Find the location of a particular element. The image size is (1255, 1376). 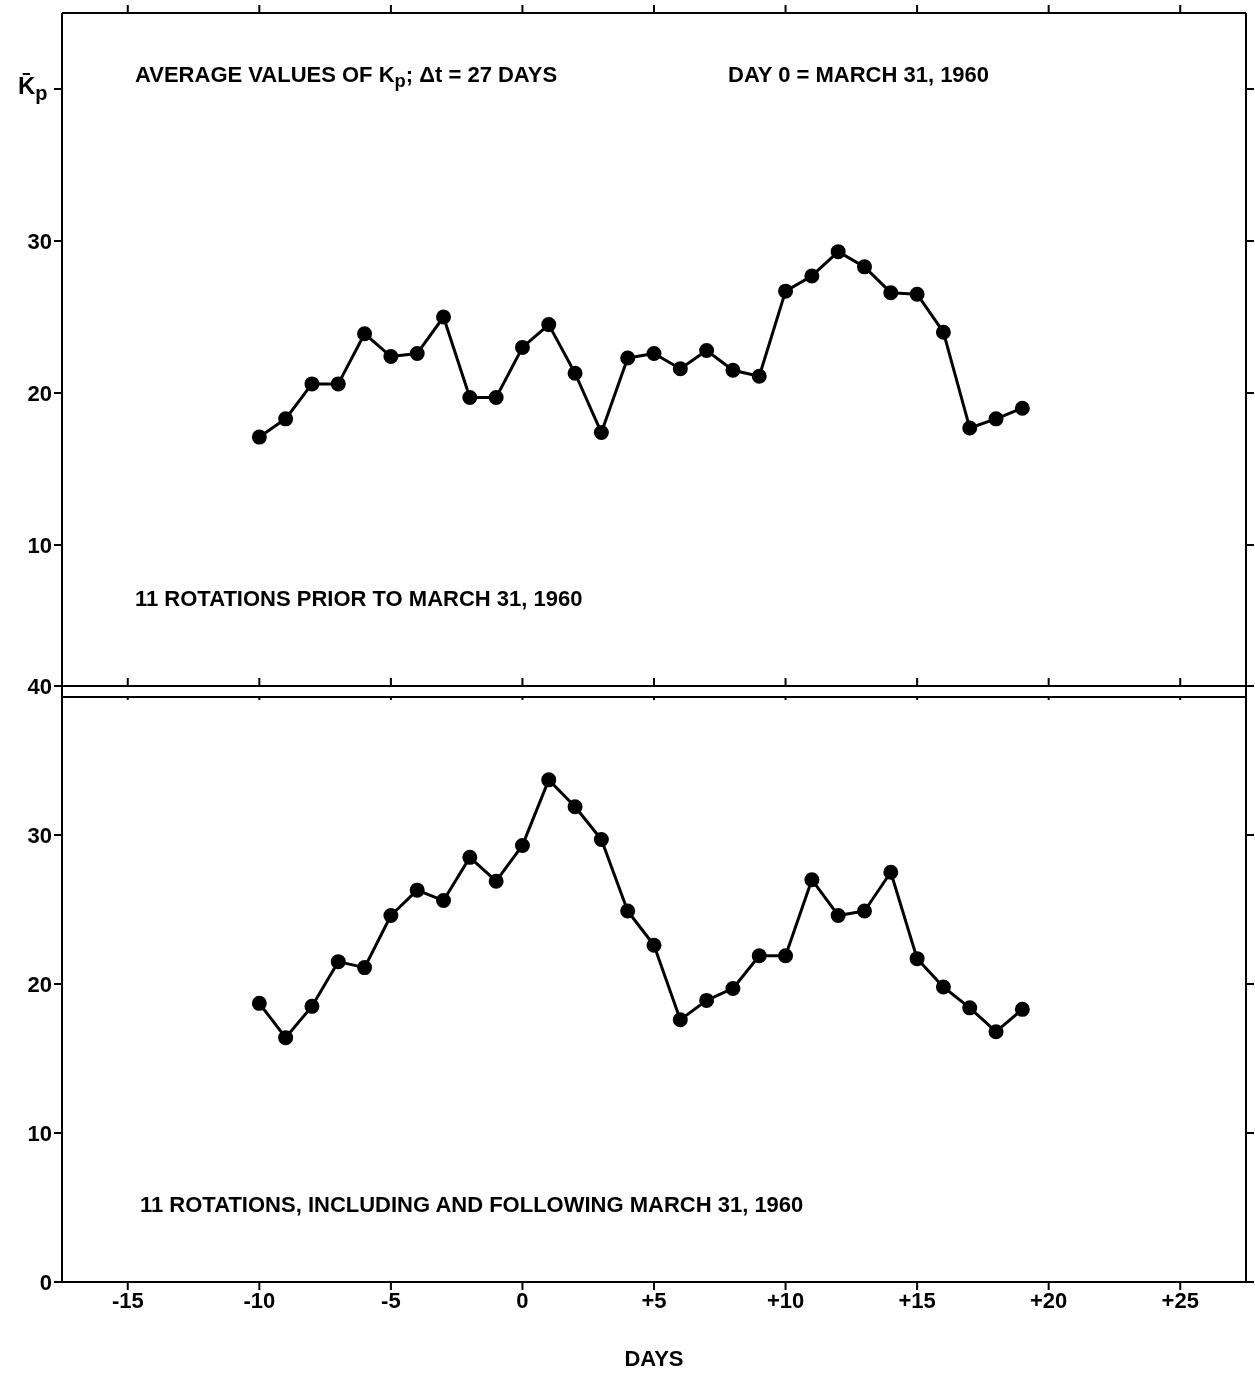

x-tick-label: +5 is located at coordinates (654, 1300).